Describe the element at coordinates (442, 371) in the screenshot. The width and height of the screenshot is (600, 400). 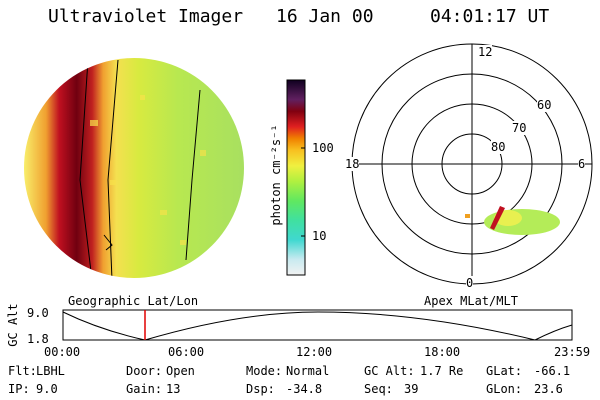
I see `gc-alt-value: 1.7 Re` at that location.